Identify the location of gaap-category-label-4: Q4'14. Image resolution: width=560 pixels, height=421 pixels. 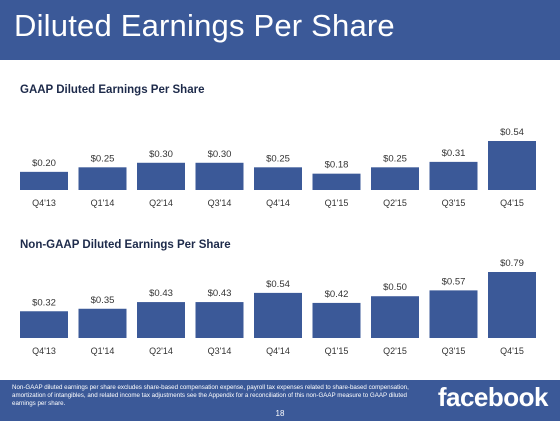
(278, 203).